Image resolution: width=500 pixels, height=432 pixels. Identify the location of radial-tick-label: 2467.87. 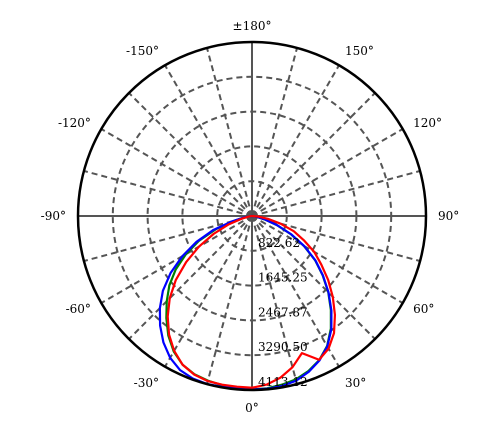
(283, 312).